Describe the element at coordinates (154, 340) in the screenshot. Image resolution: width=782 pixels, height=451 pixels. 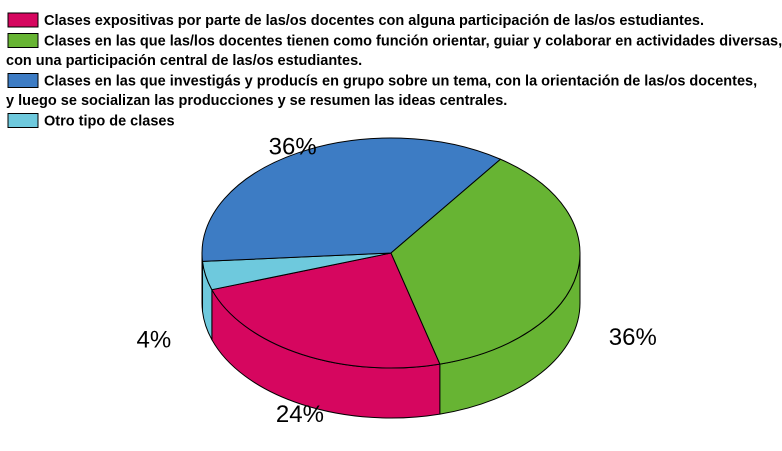
I see `pie-value-label-4: 4%` at that location.